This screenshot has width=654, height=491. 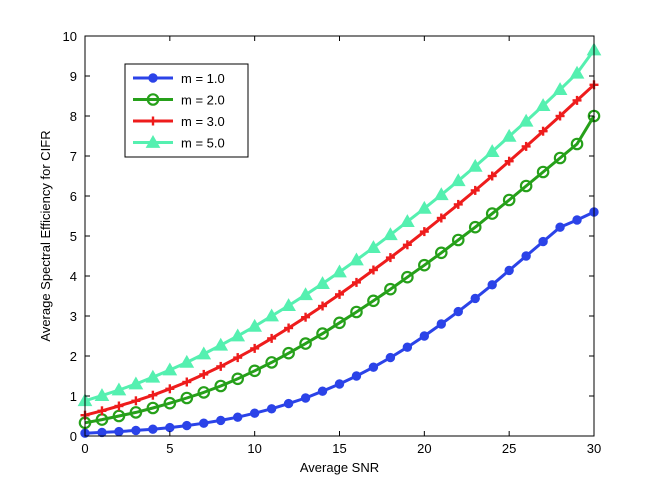 What do you see at coordinates (73, 196) in the screenshot?
I see `y-tick-label: 6` at bounding box center [73, 196].